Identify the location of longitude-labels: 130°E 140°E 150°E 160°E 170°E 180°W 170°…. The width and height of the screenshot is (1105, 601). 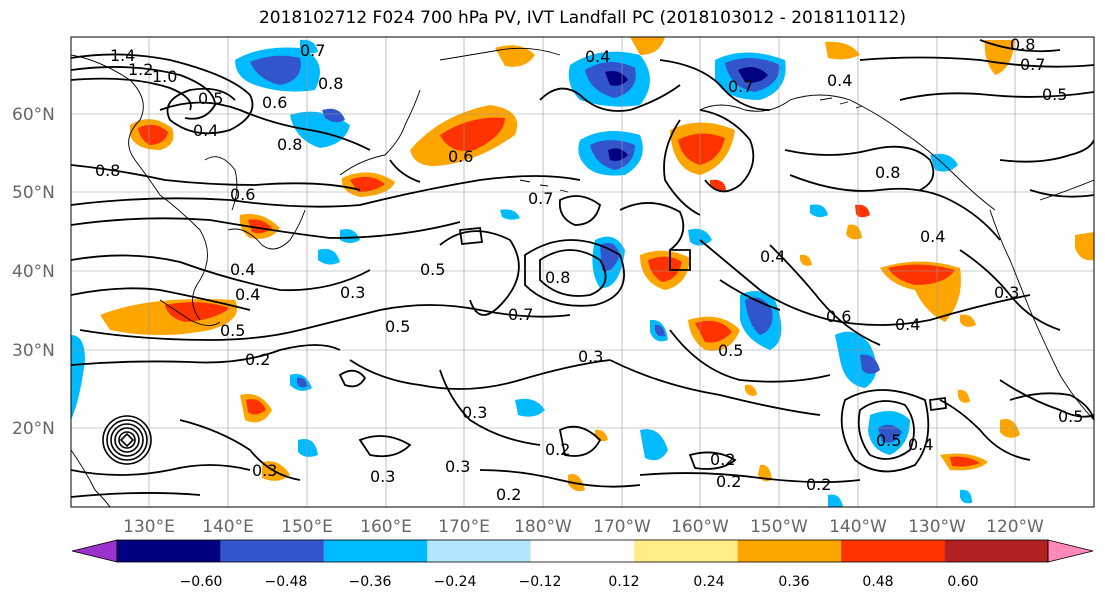
(583, 527).